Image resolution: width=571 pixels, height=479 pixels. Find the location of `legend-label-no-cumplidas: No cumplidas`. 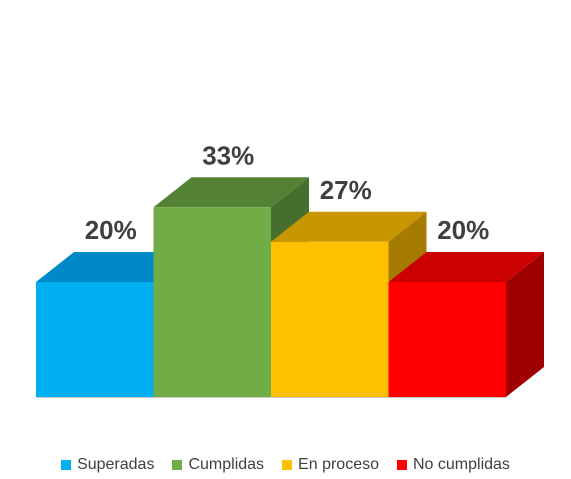

legend-label-no-cumplidas: No cumplidas is located at coordinates (461, 464).